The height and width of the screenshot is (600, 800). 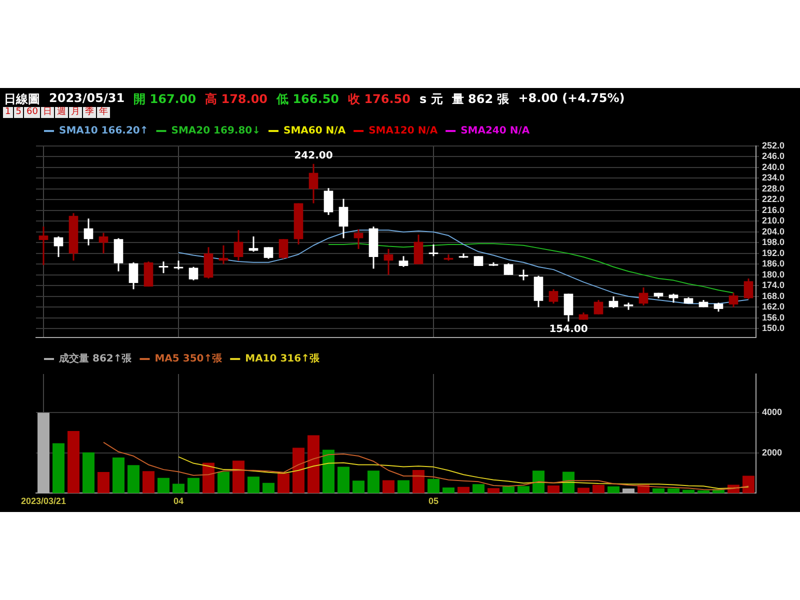 I want to click on legend-label: SMA60 N/A, so click(x=315, y=131).